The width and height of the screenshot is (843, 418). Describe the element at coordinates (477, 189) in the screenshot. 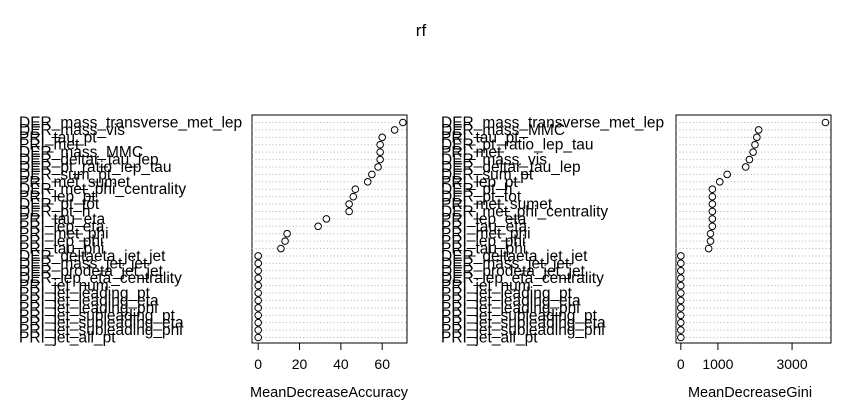

I see `gini-variable-label: DER_pt_h` at that location.